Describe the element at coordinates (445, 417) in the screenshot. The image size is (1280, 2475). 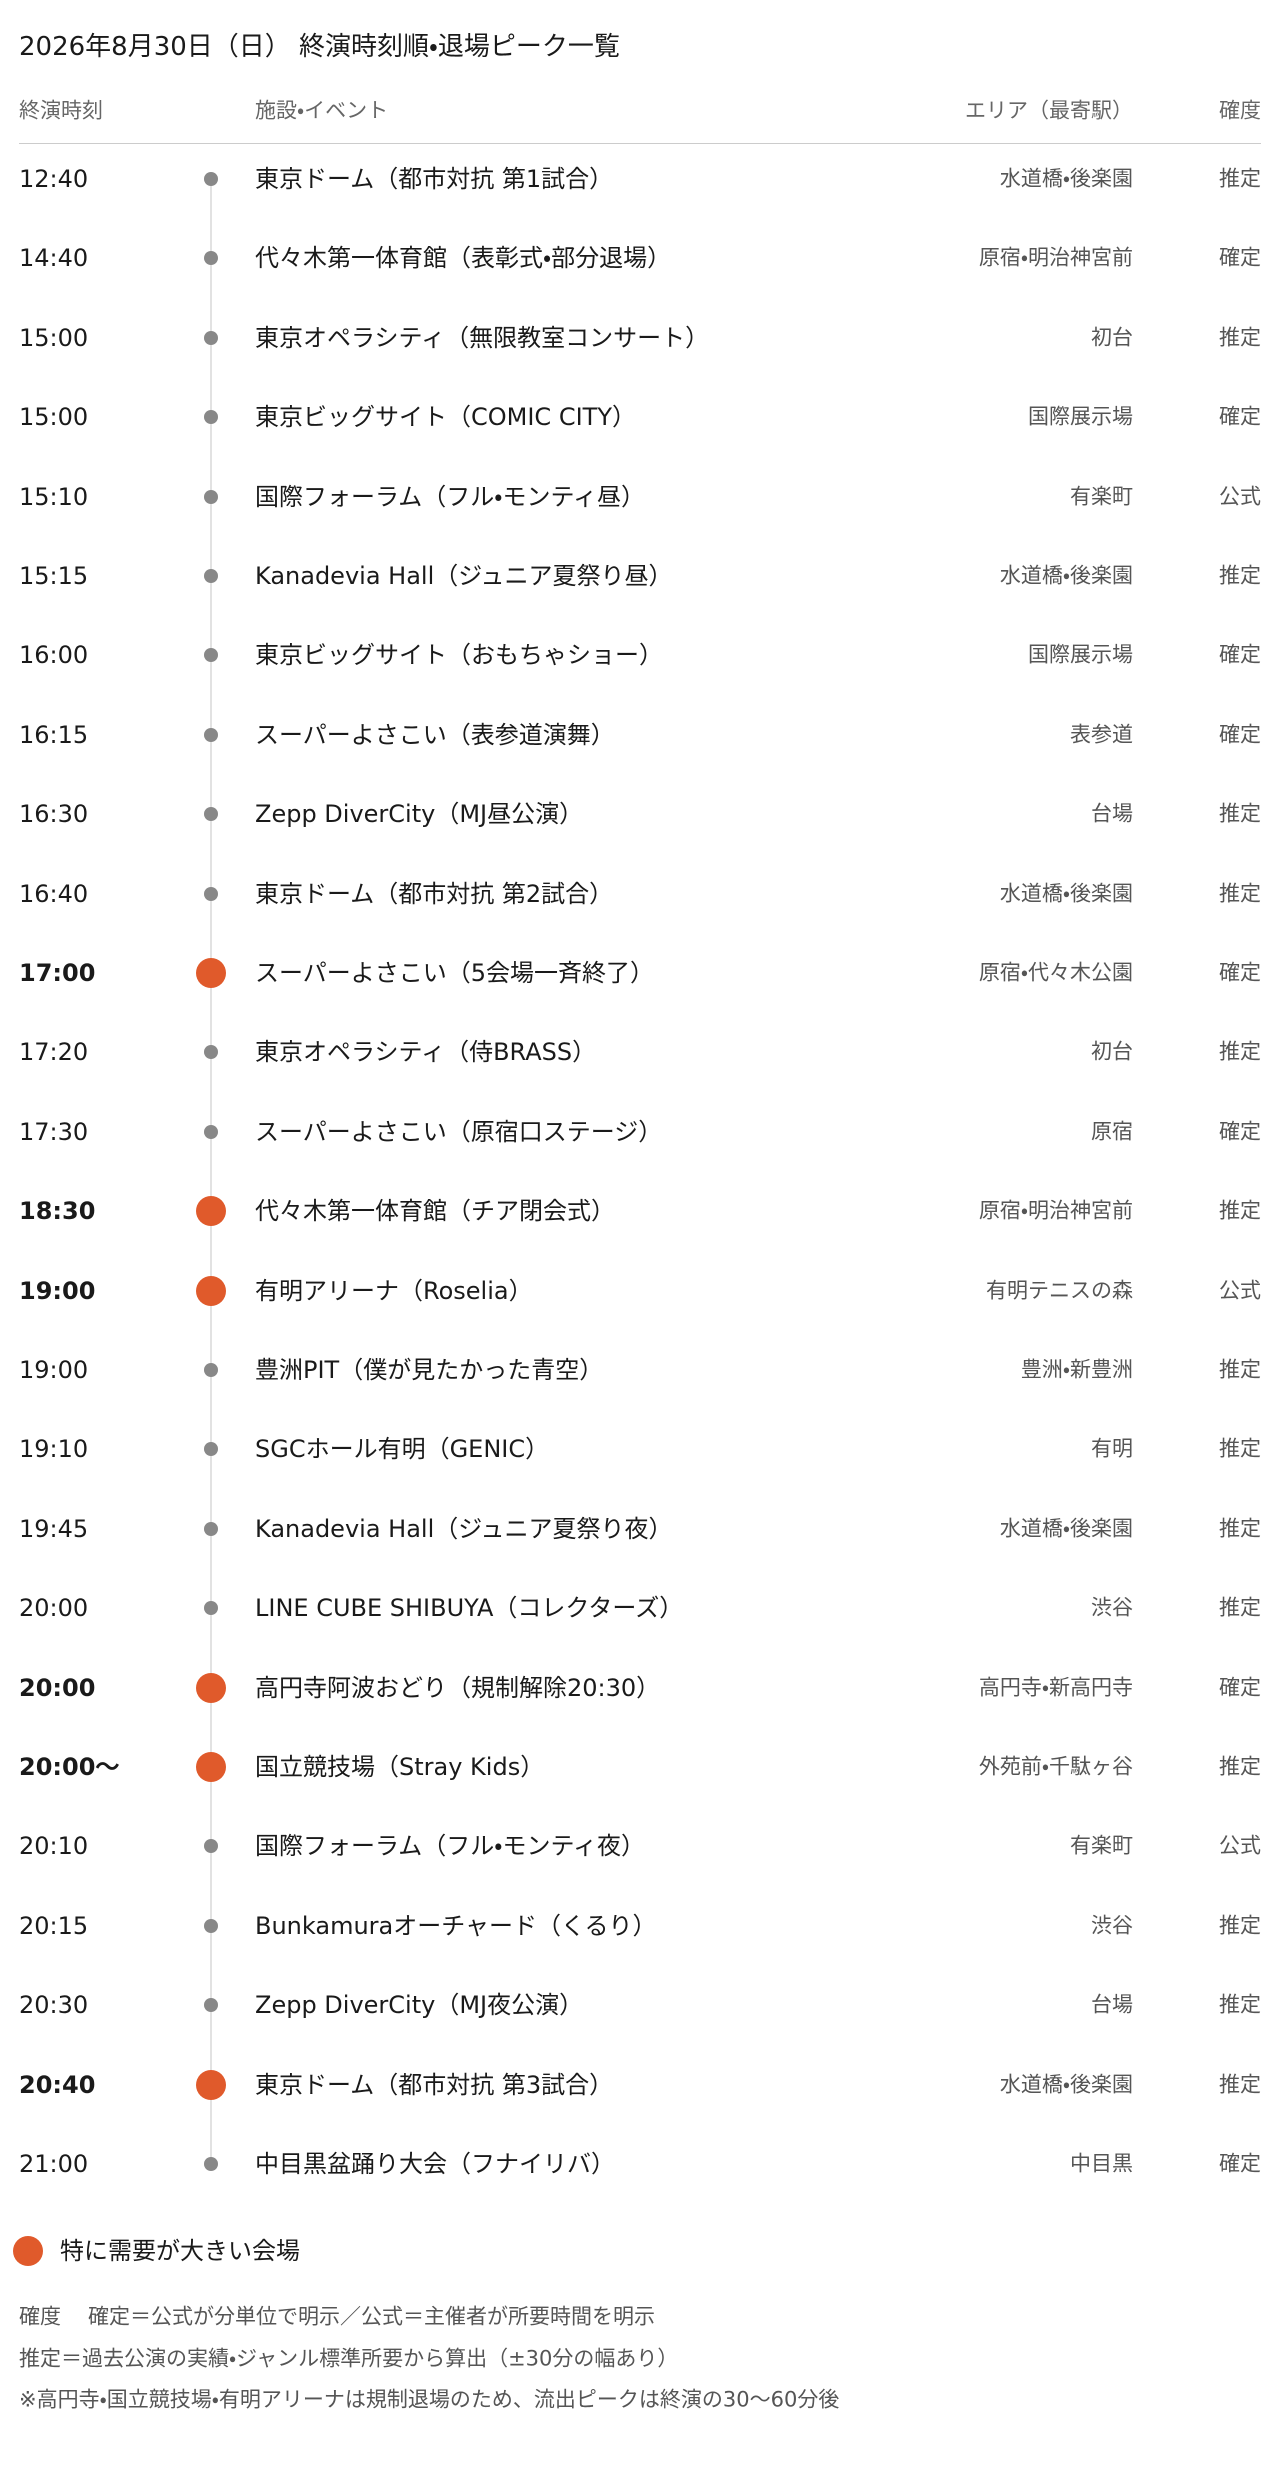
I see `event: 東京ビッグサイト（COMIC CITY）` at that location.